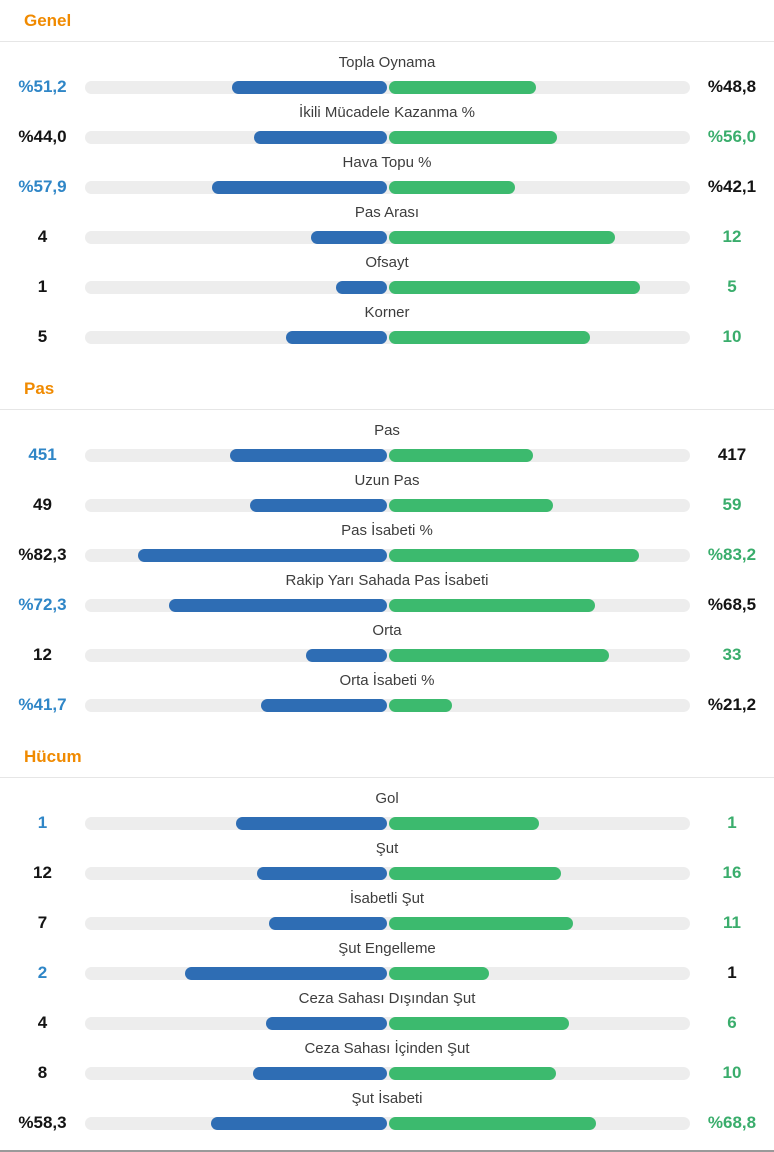 The image size is (774, 1152). I want to click on stat-label: Rakip Yarı Sahada Pas İsabeti, so click(387, 580).